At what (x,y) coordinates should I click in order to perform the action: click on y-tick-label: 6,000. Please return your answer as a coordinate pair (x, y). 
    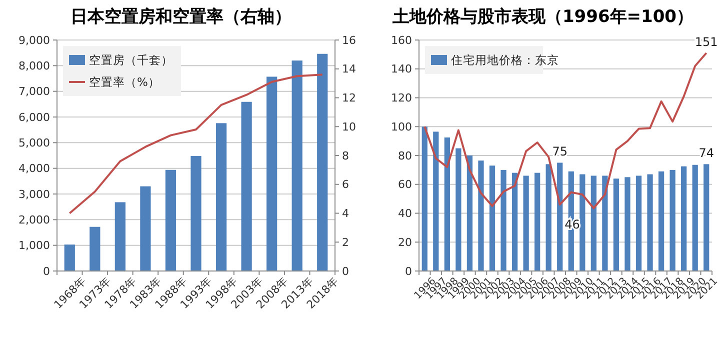
    Looking at the image, I should click on (34, 117).